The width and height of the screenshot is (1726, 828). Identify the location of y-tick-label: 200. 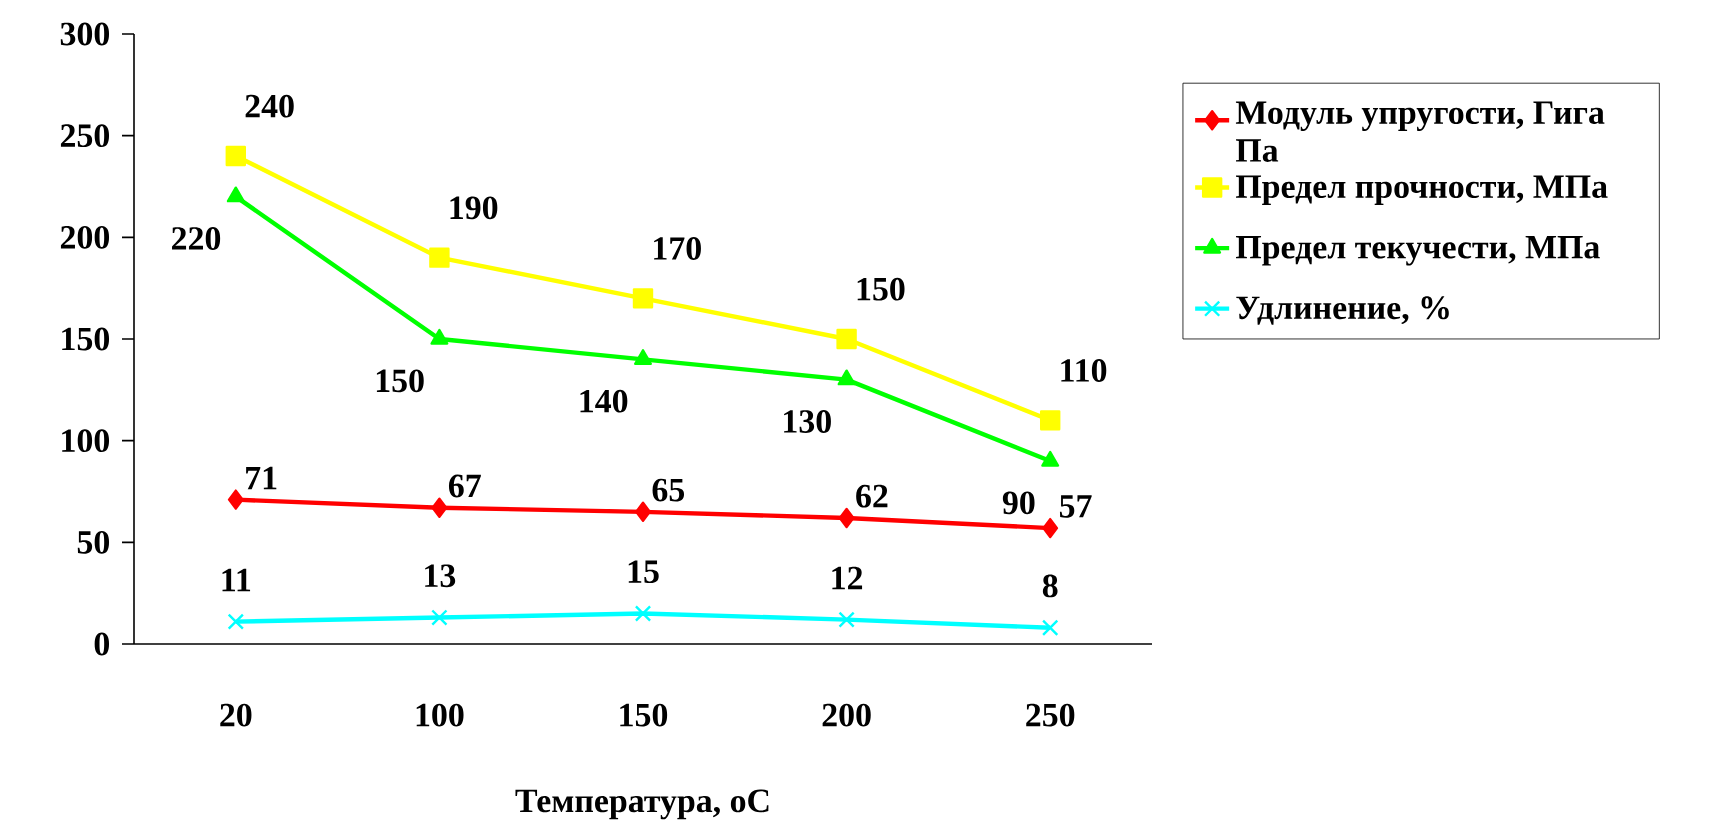
(85, 237).